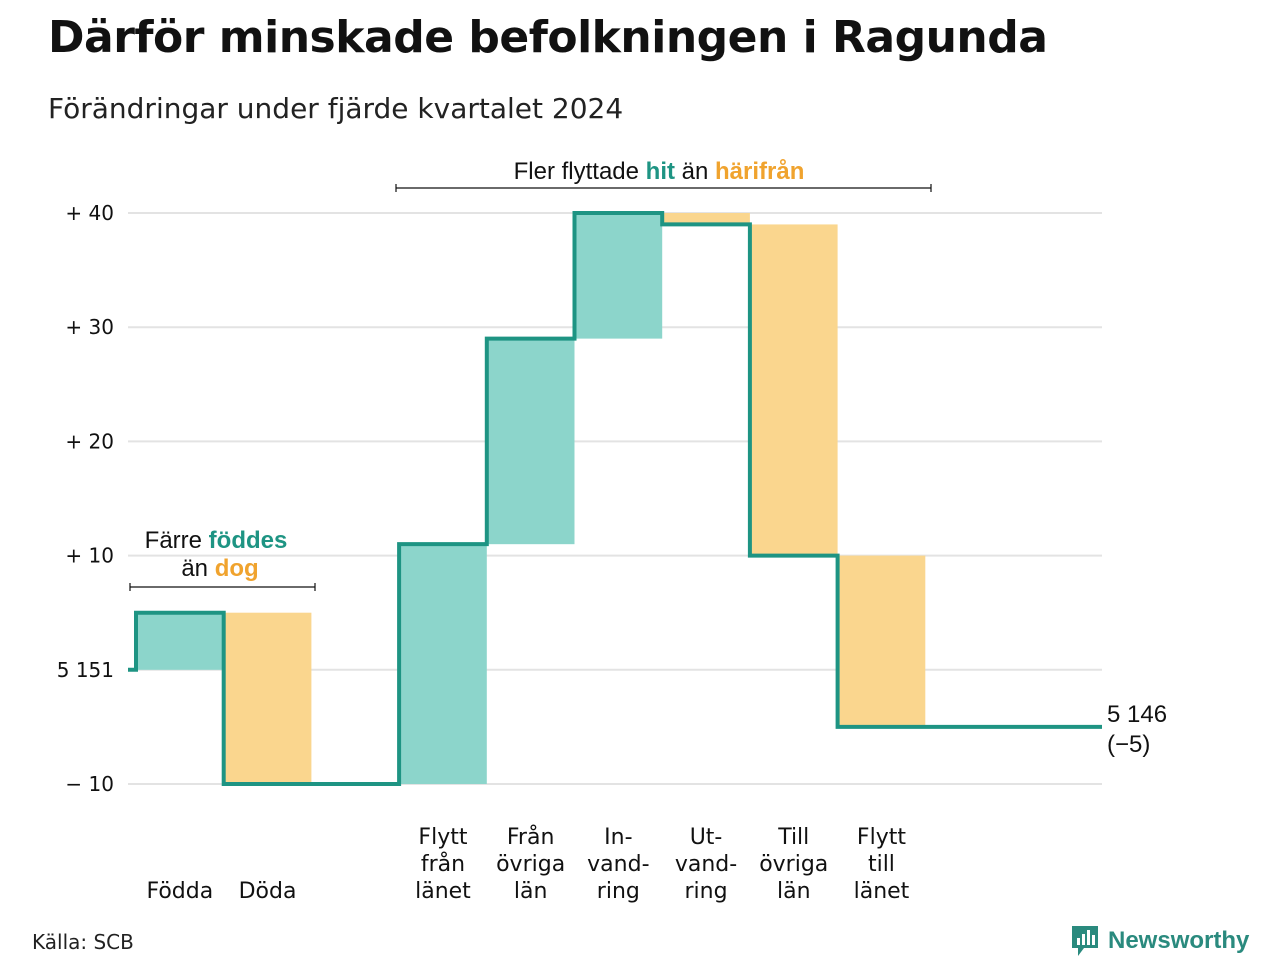  I want to click on x-category-label: till, so click(881, 864).